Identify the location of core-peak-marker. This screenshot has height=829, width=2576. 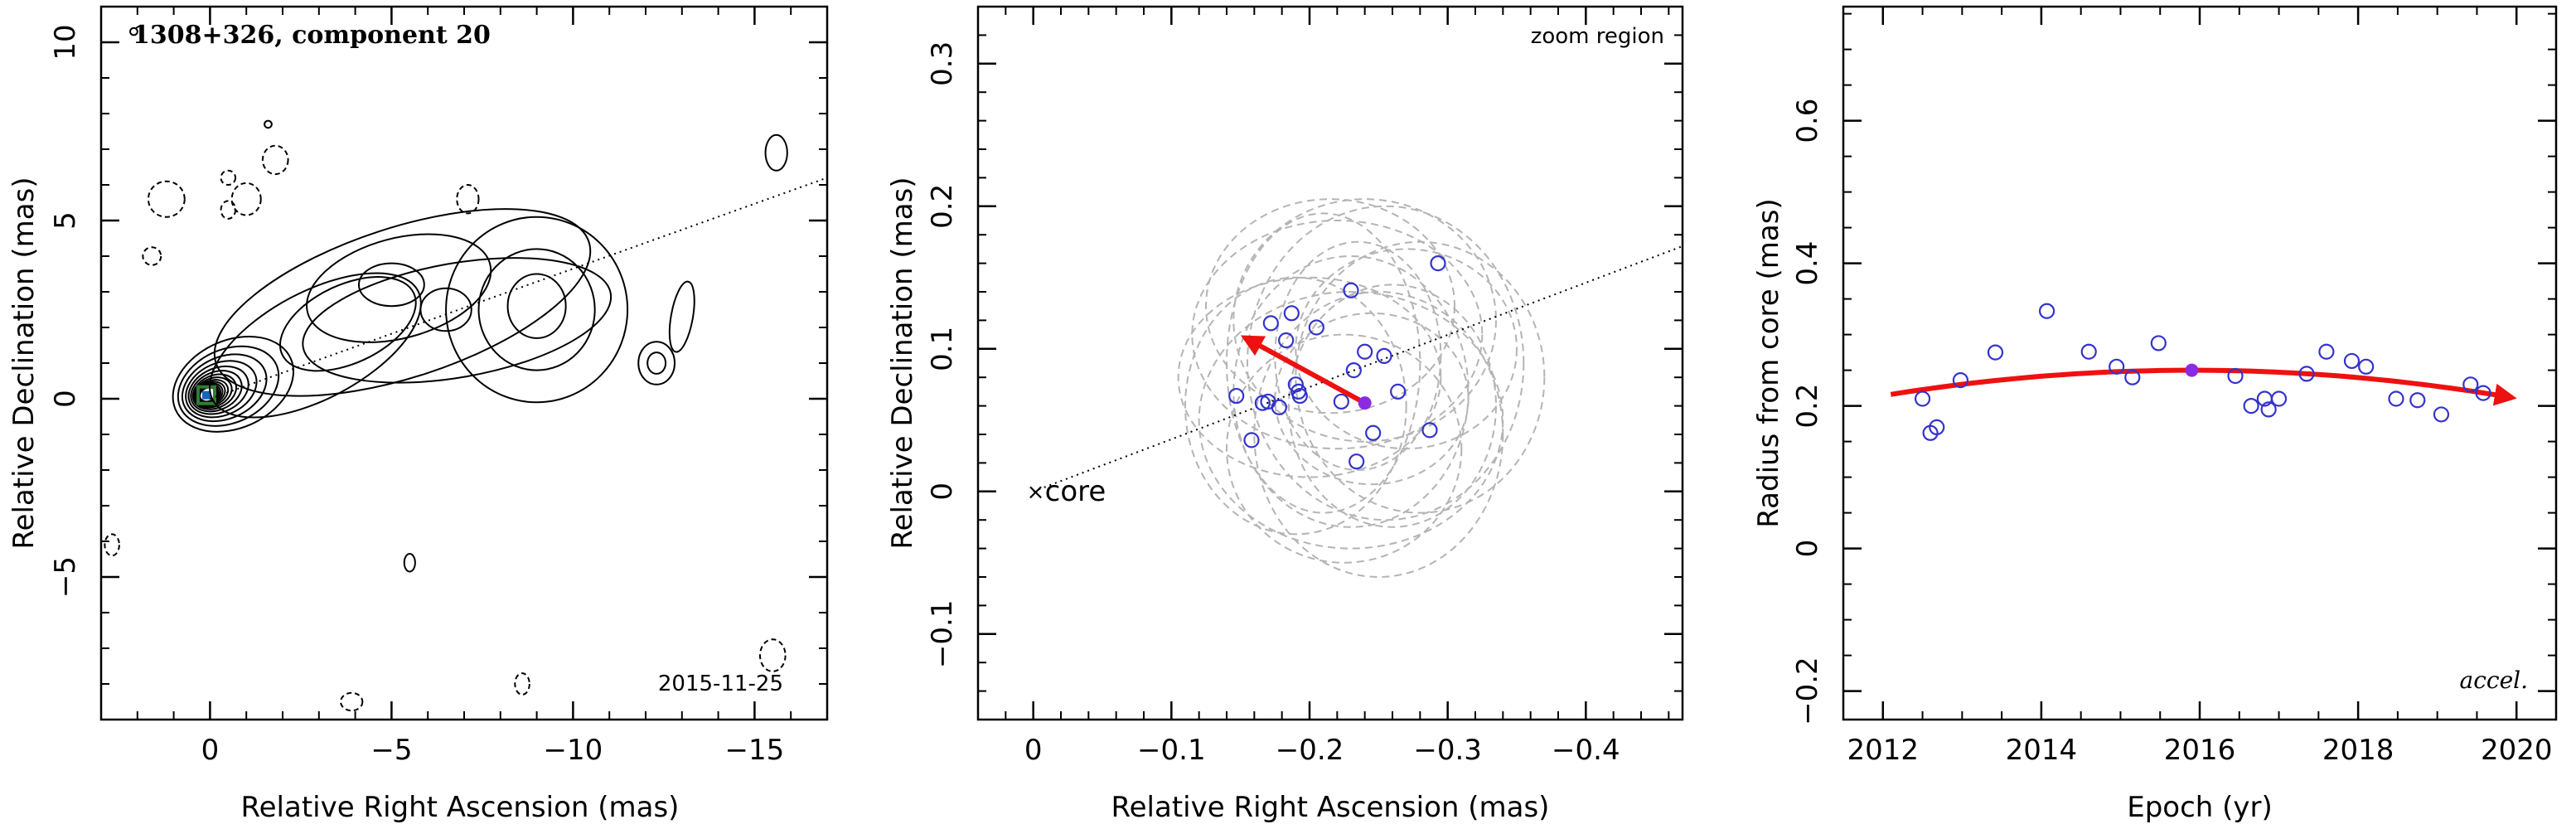
(206, 395).